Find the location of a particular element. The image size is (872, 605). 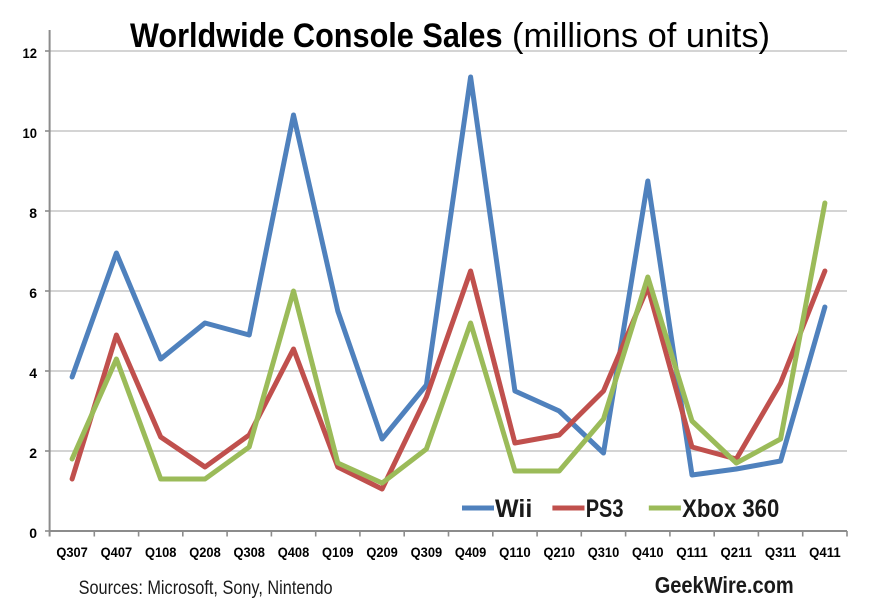

svg-text: (millions of units) is located at coordinates (641, 36).